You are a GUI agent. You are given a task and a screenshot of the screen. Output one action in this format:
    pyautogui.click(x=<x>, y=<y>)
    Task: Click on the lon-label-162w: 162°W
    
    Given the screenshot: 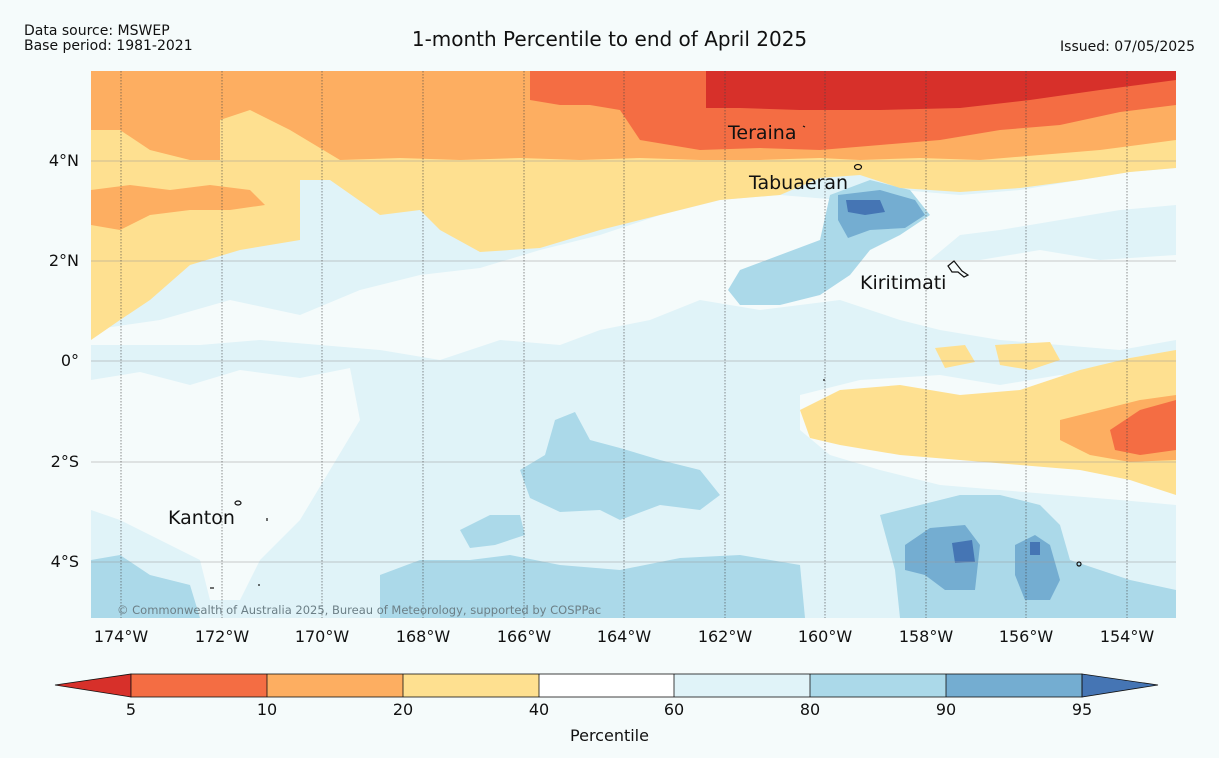 What is the action you would take?
    pyautogui.click(x=725, y=636)
    